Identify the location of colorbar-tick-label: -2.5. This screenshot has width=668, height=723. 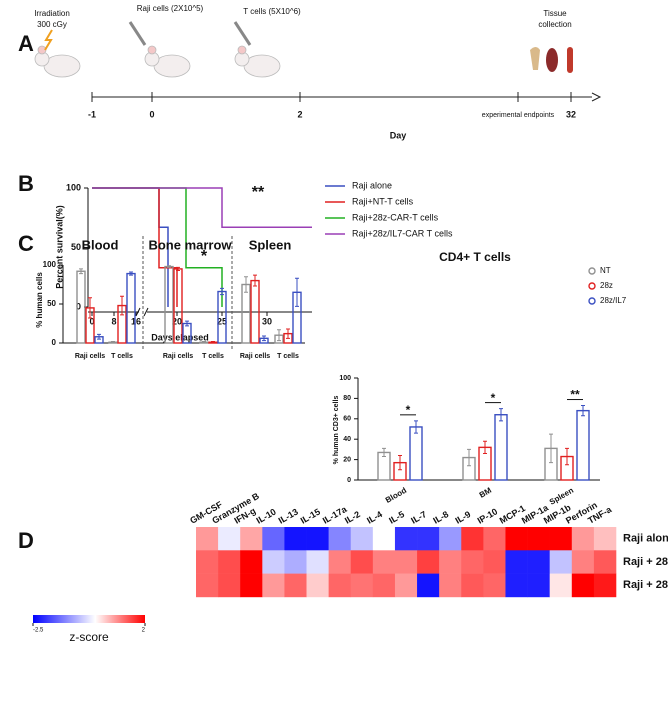
(38, 631).